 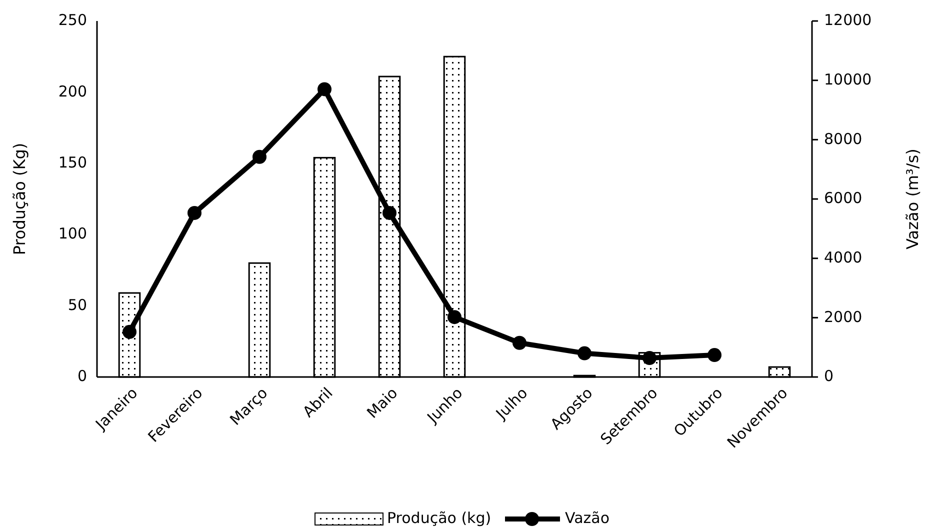 What do you see at coordinates (848, 20) in the screenshot?
I see `y2-tick-label: 12000` at bounding box center [848, 20].